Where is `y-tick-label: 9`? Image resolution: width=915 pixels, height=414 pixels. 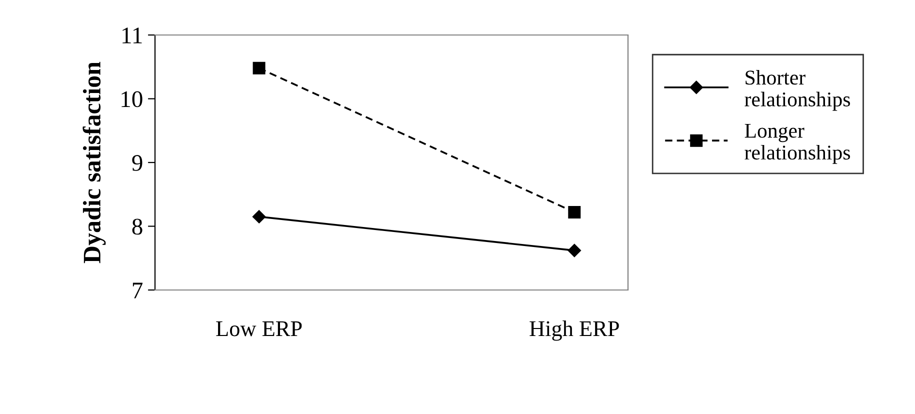
y-tick-label: 9 is located at coordinates (137, 163).